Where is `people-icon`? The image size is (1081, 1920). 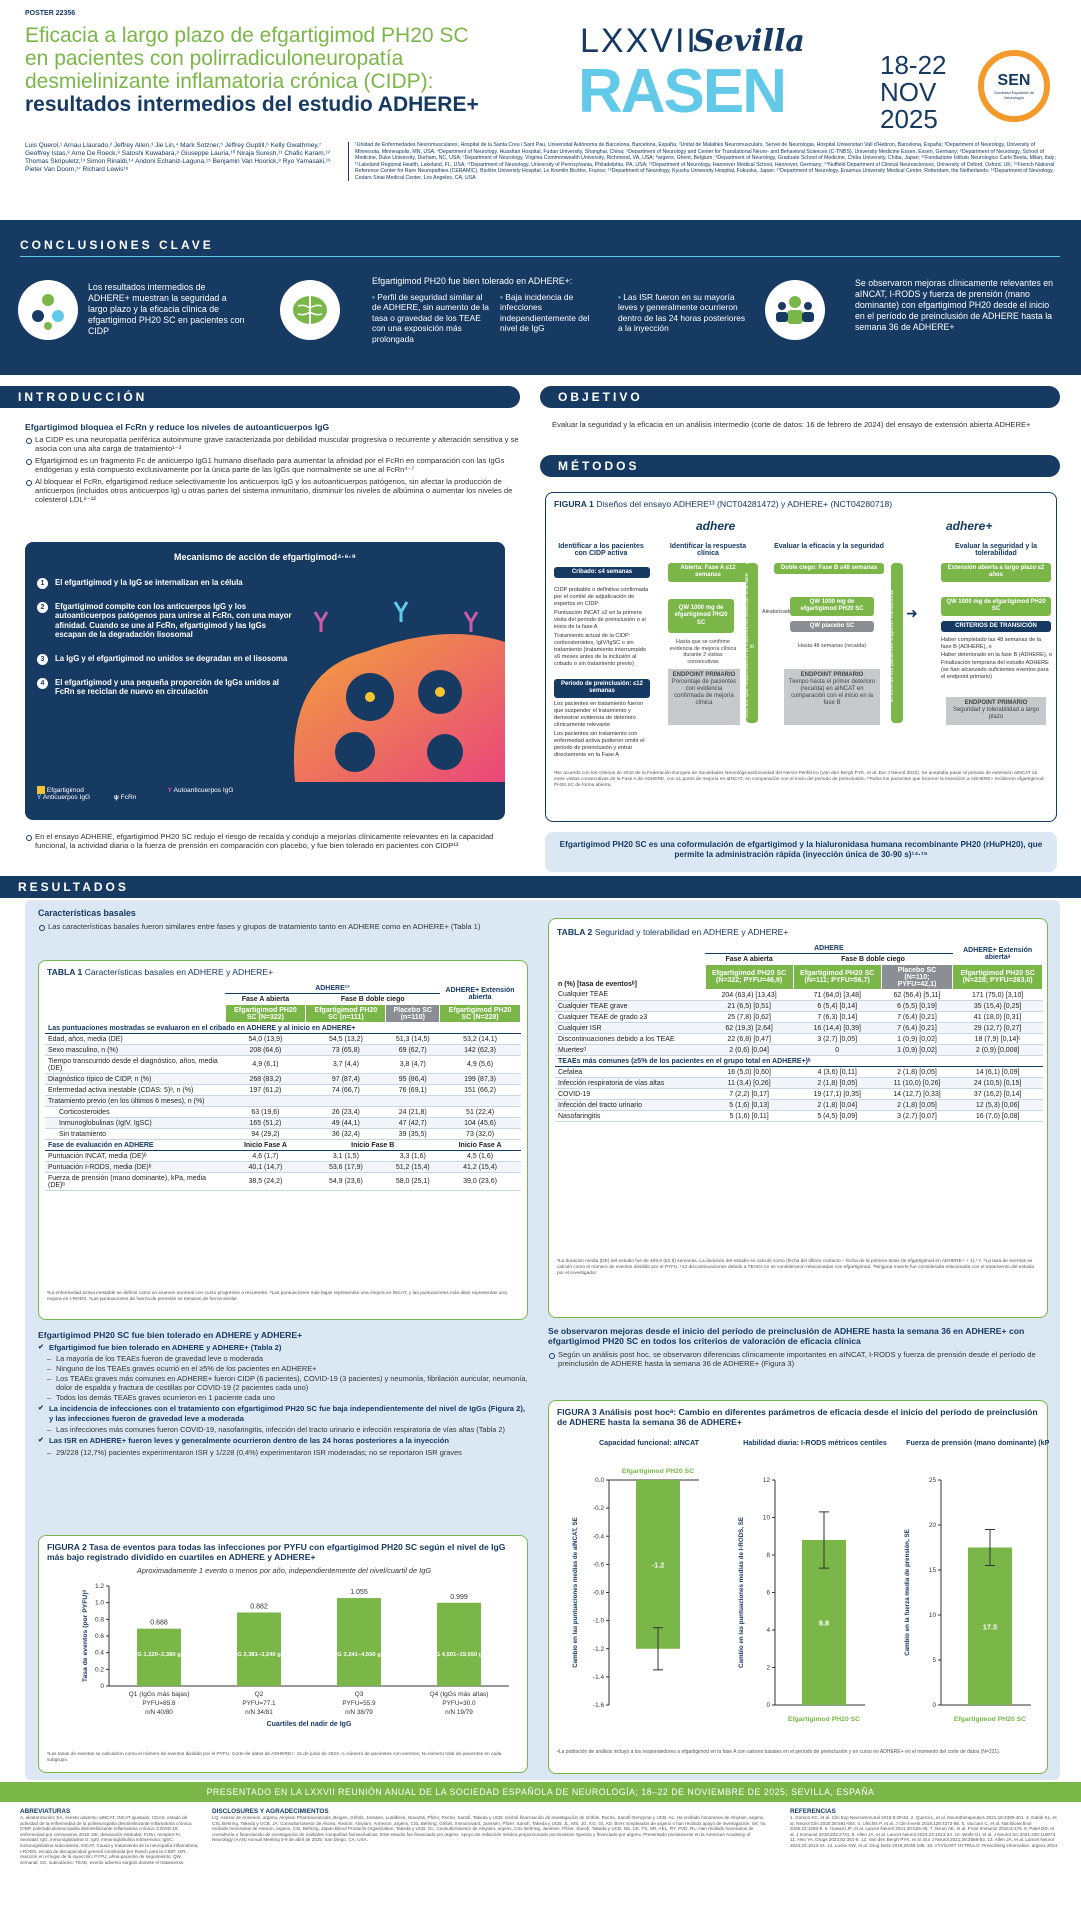 people-icon is located at coordinates (795, 310).